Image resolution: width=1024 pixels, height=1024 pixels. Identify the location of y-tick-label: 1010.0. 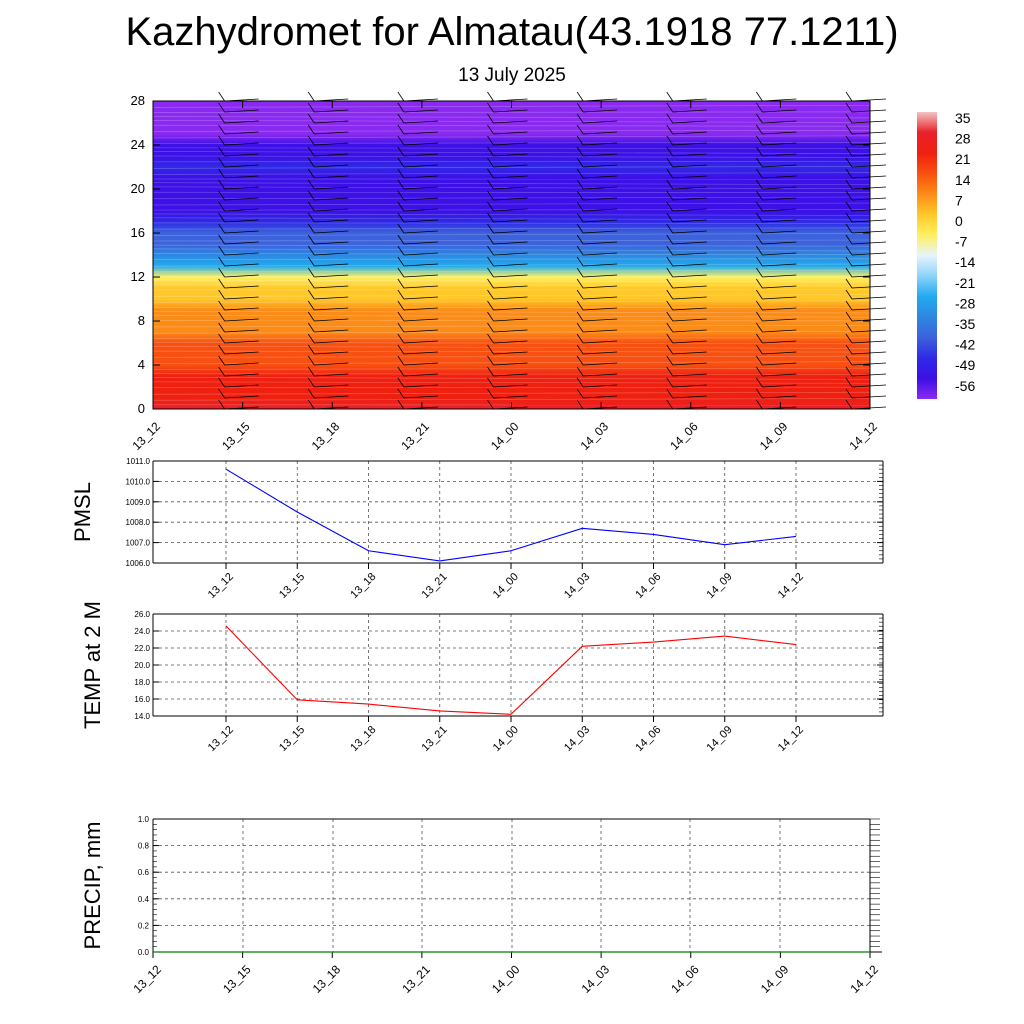
(138, 481).